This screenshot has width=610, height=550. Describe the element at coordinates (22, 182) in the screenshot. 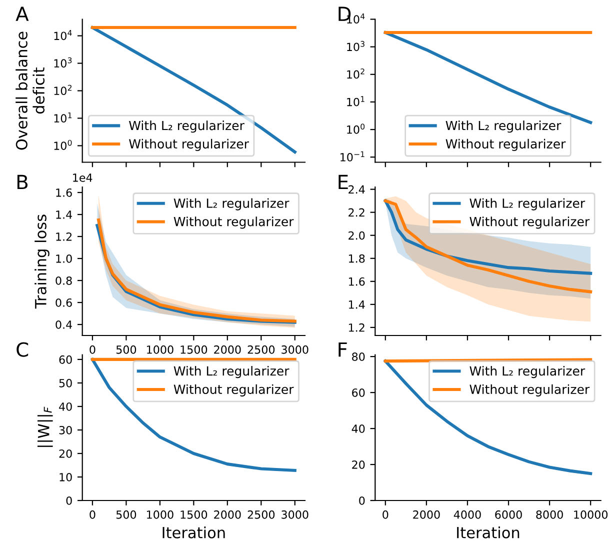

I see `chart-title: B` at that location.